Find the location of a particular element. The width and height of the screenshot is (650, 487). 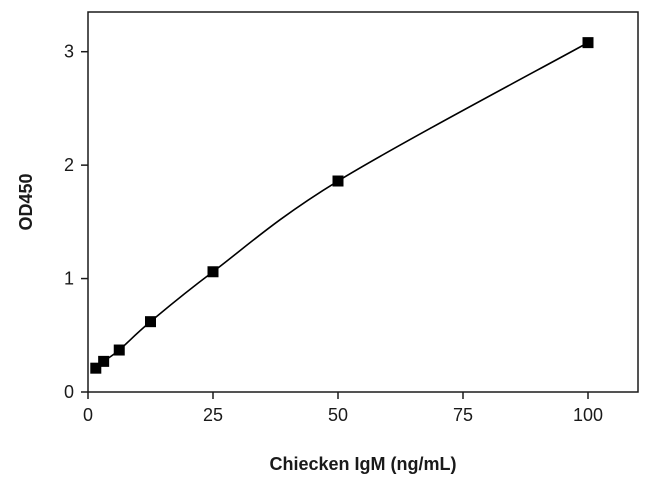

y-tick-label-0: 0 is located at coordinates (69, 392).